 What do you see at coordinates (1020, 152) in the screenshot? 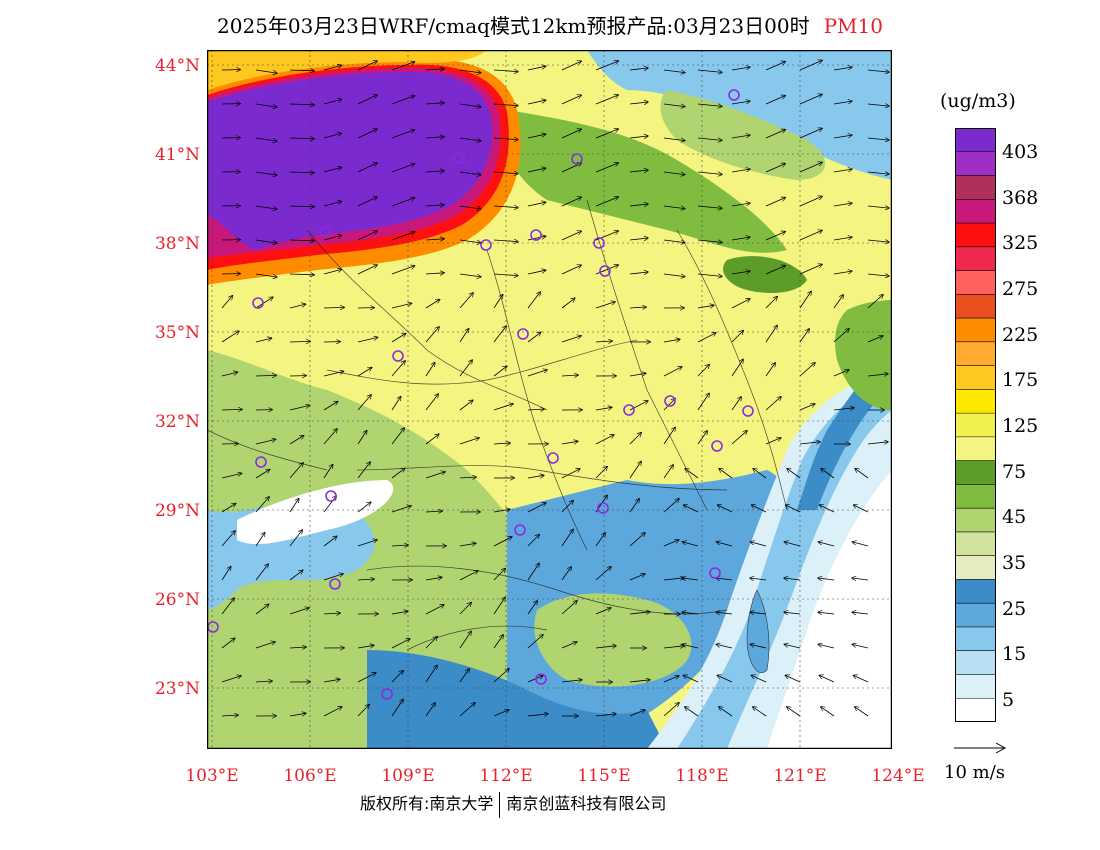
I see `colorbar-label-403: 403` at bounding box center [1020, 152].